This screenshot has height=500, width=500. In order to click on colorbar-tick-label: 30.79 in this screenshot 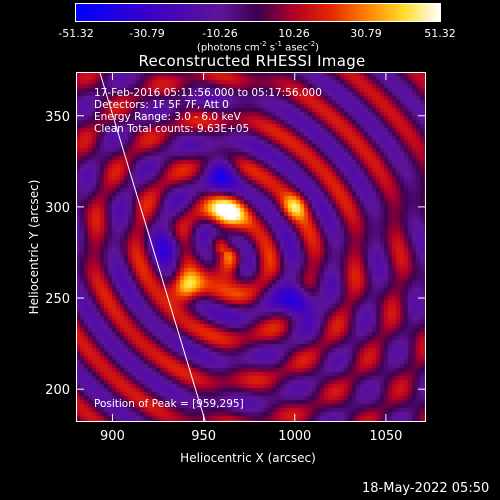, I will do `click(366, 33)`.